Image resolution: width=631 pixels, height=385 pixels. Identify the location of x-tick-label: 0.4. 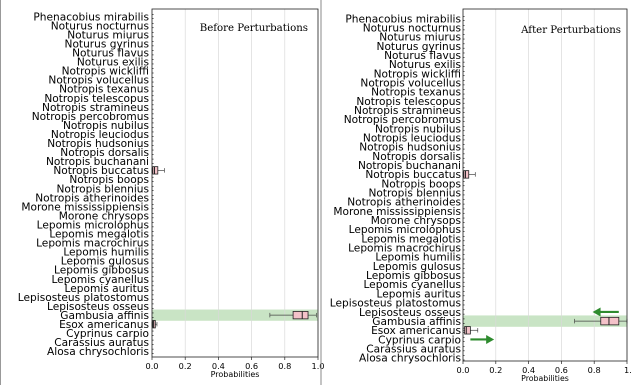
(528, 370).